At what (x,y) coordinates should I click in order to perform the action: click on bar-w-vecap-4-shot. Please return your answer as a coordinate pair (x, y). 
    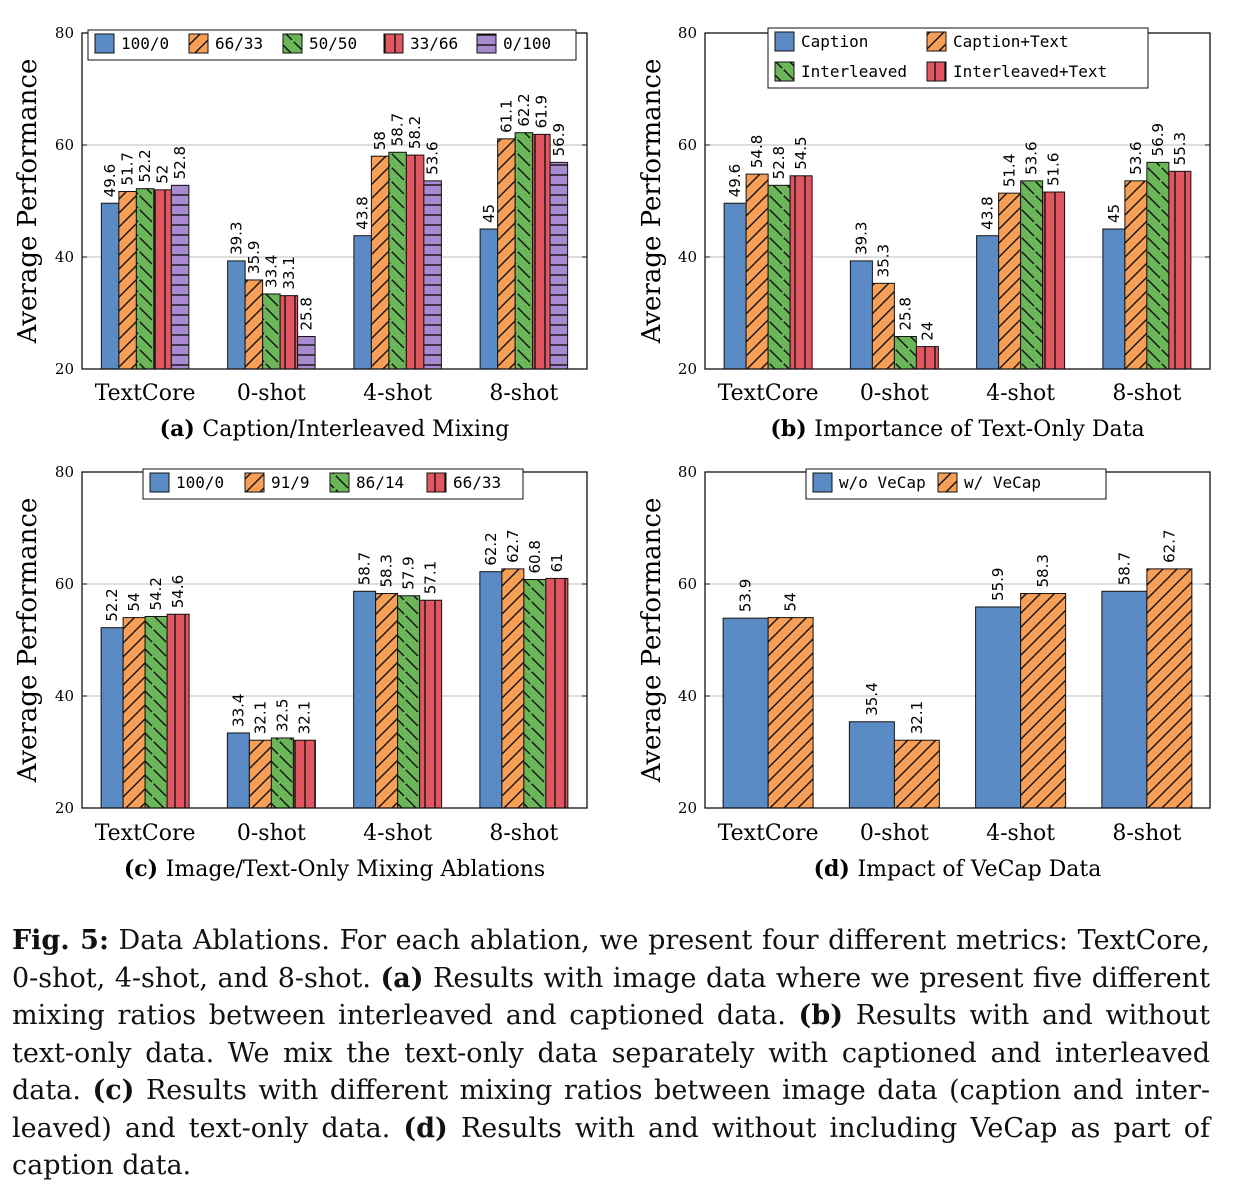
    Looking at the image, I should click on (1043, 701).